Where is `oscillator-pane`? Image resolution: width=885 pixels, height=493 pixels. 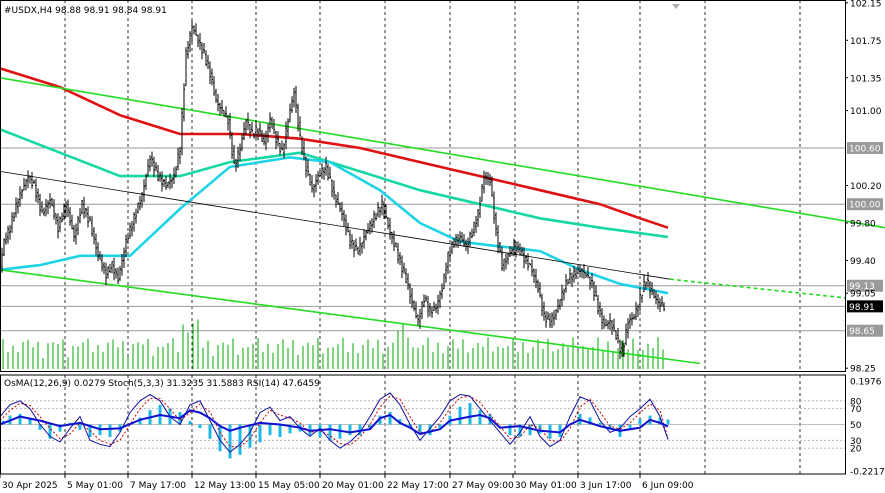
oscillator-pane is located at coordinates (422, 425).